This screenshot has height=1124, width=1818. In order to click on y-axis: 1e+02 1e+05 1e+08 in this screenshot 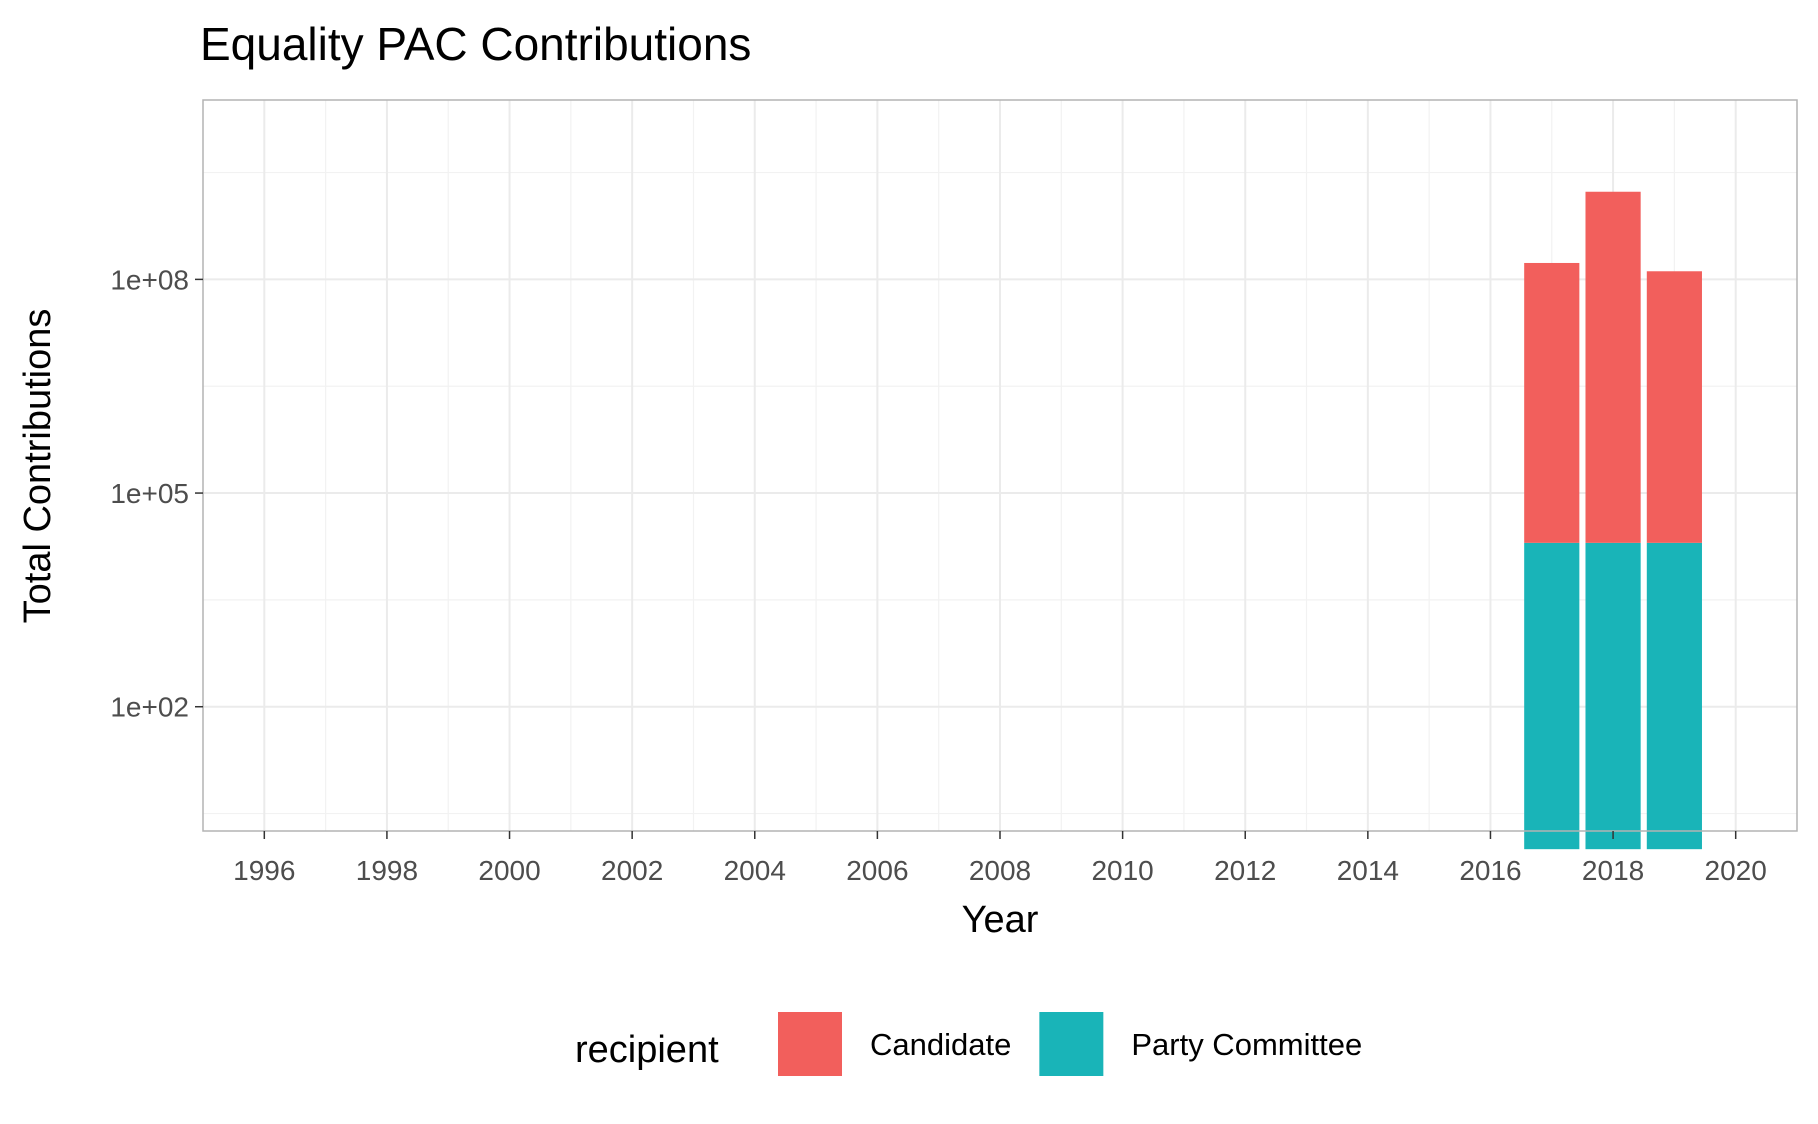, I will do `click(156, 493)`.